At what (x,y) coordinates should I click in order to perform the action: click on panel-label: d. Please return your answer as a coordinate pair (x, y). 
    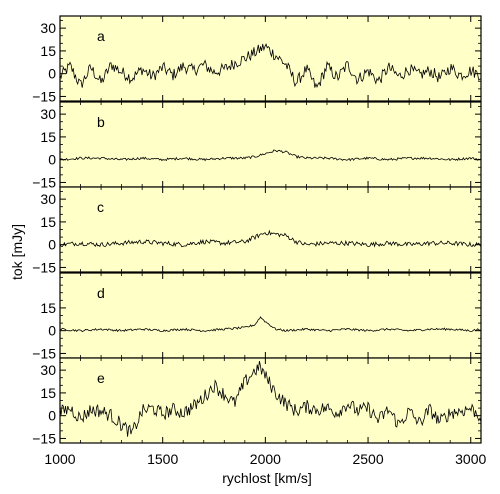
    Looking at the image, I should click on (101, 293).